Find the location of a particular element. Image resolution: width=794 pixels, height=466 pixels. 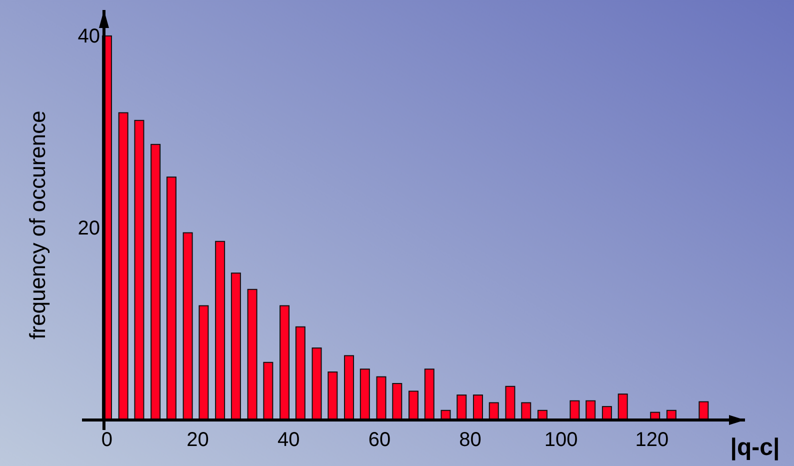

y-axis-title: frequency of occurence is located at coordinates (37, 225).